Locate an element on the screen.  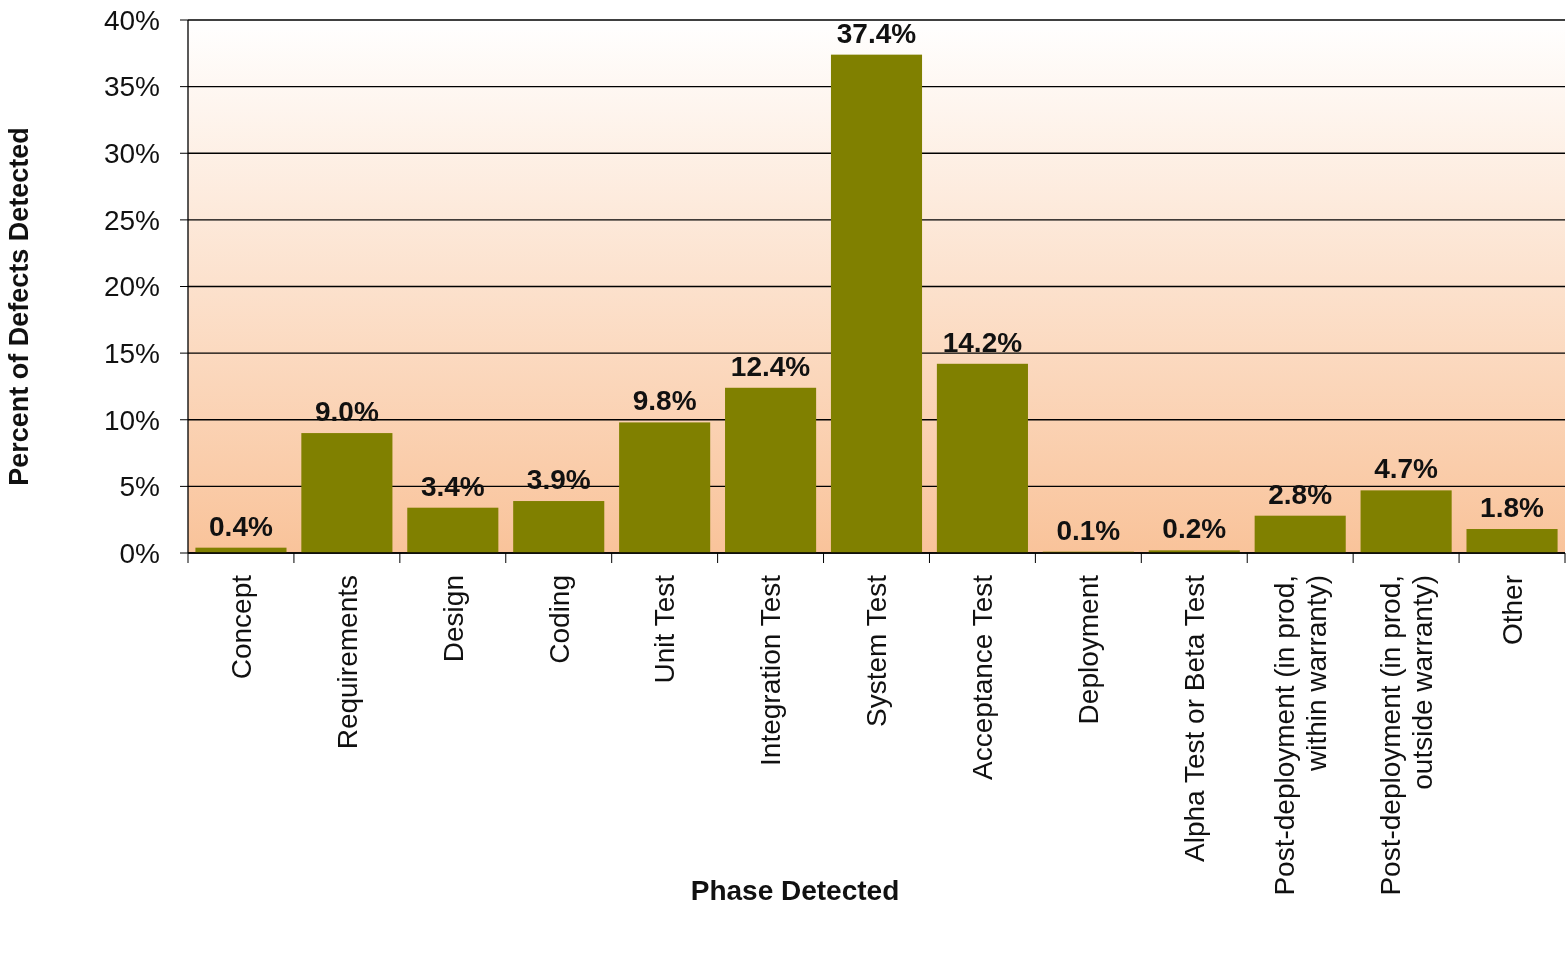
data-label: 0.4% is located at coordinates (241, 526).